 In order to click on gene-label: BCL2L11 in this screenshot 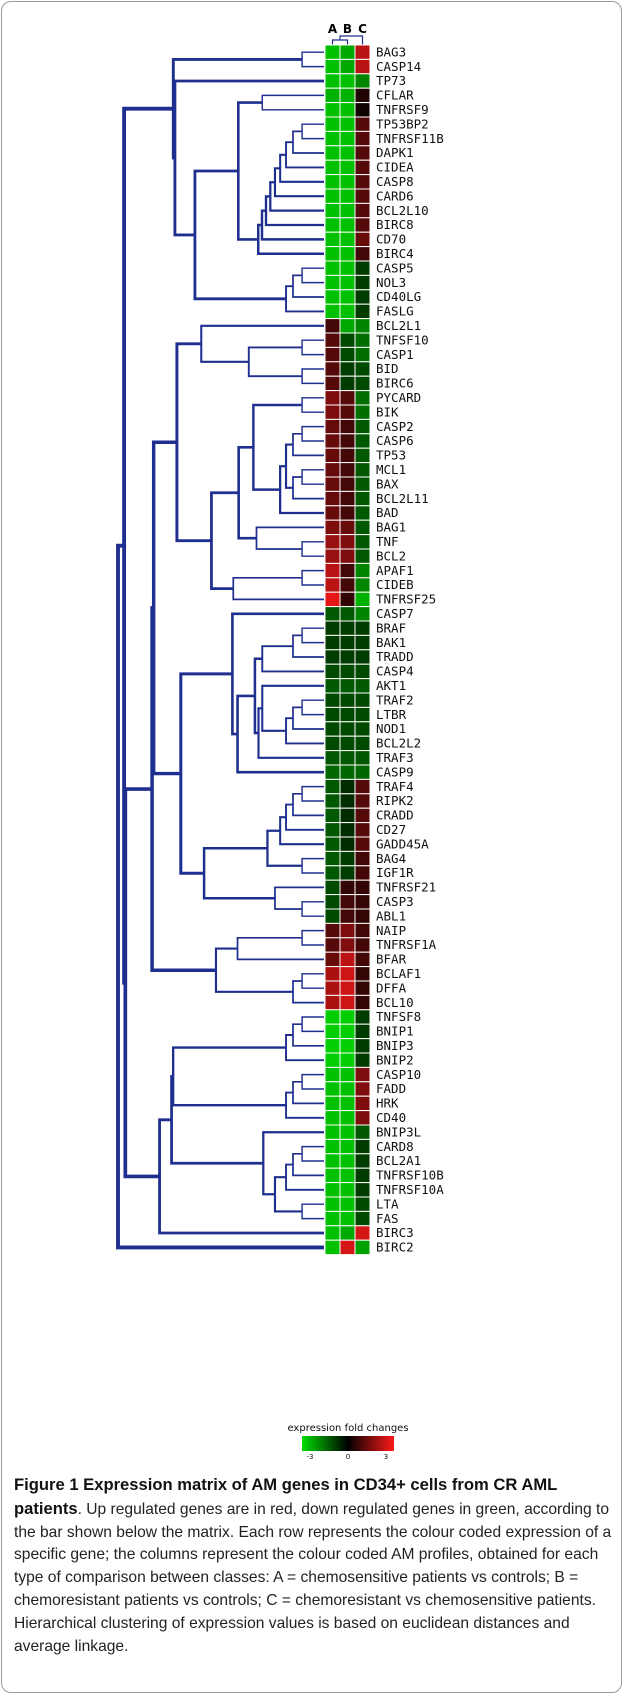, I will do `click(402, 498)`.